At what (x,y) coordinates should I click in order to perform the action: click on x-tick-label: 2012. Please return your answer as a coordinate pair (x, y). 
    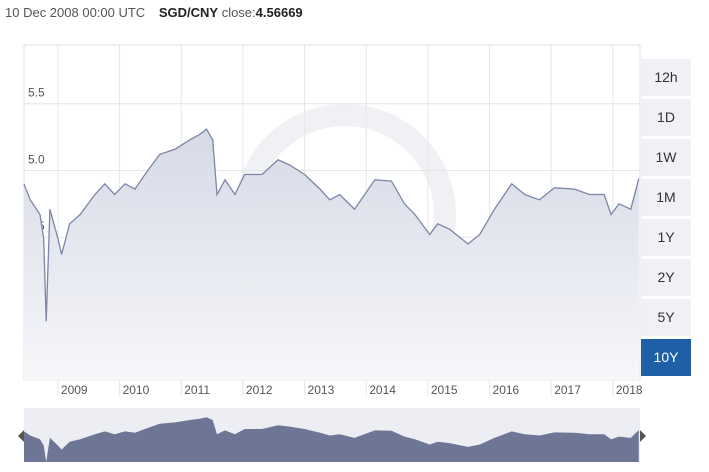
    Looking at the image, I should click on (259, 390).